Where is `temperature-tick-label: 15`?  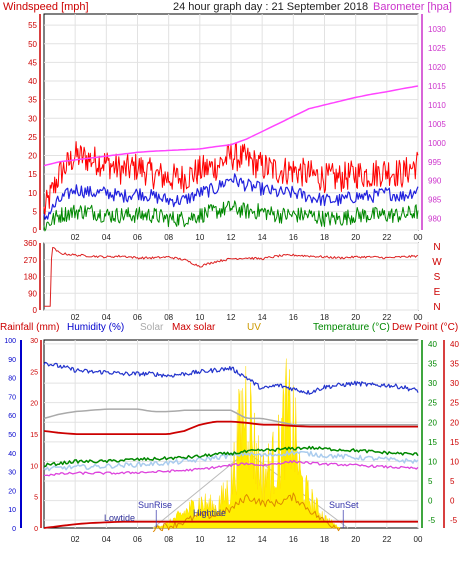 temperature-tick-label: 15 is located at coordinates (432, 442).